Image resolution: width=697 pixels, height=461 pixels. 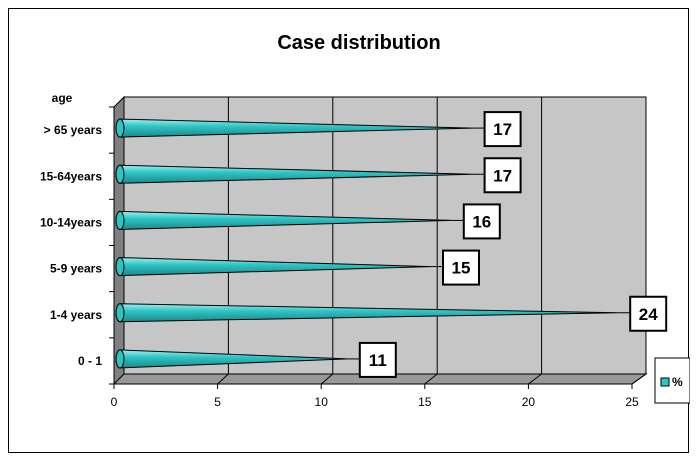 I want to click on x-tick-label: 10, so click(x=322, y=402).